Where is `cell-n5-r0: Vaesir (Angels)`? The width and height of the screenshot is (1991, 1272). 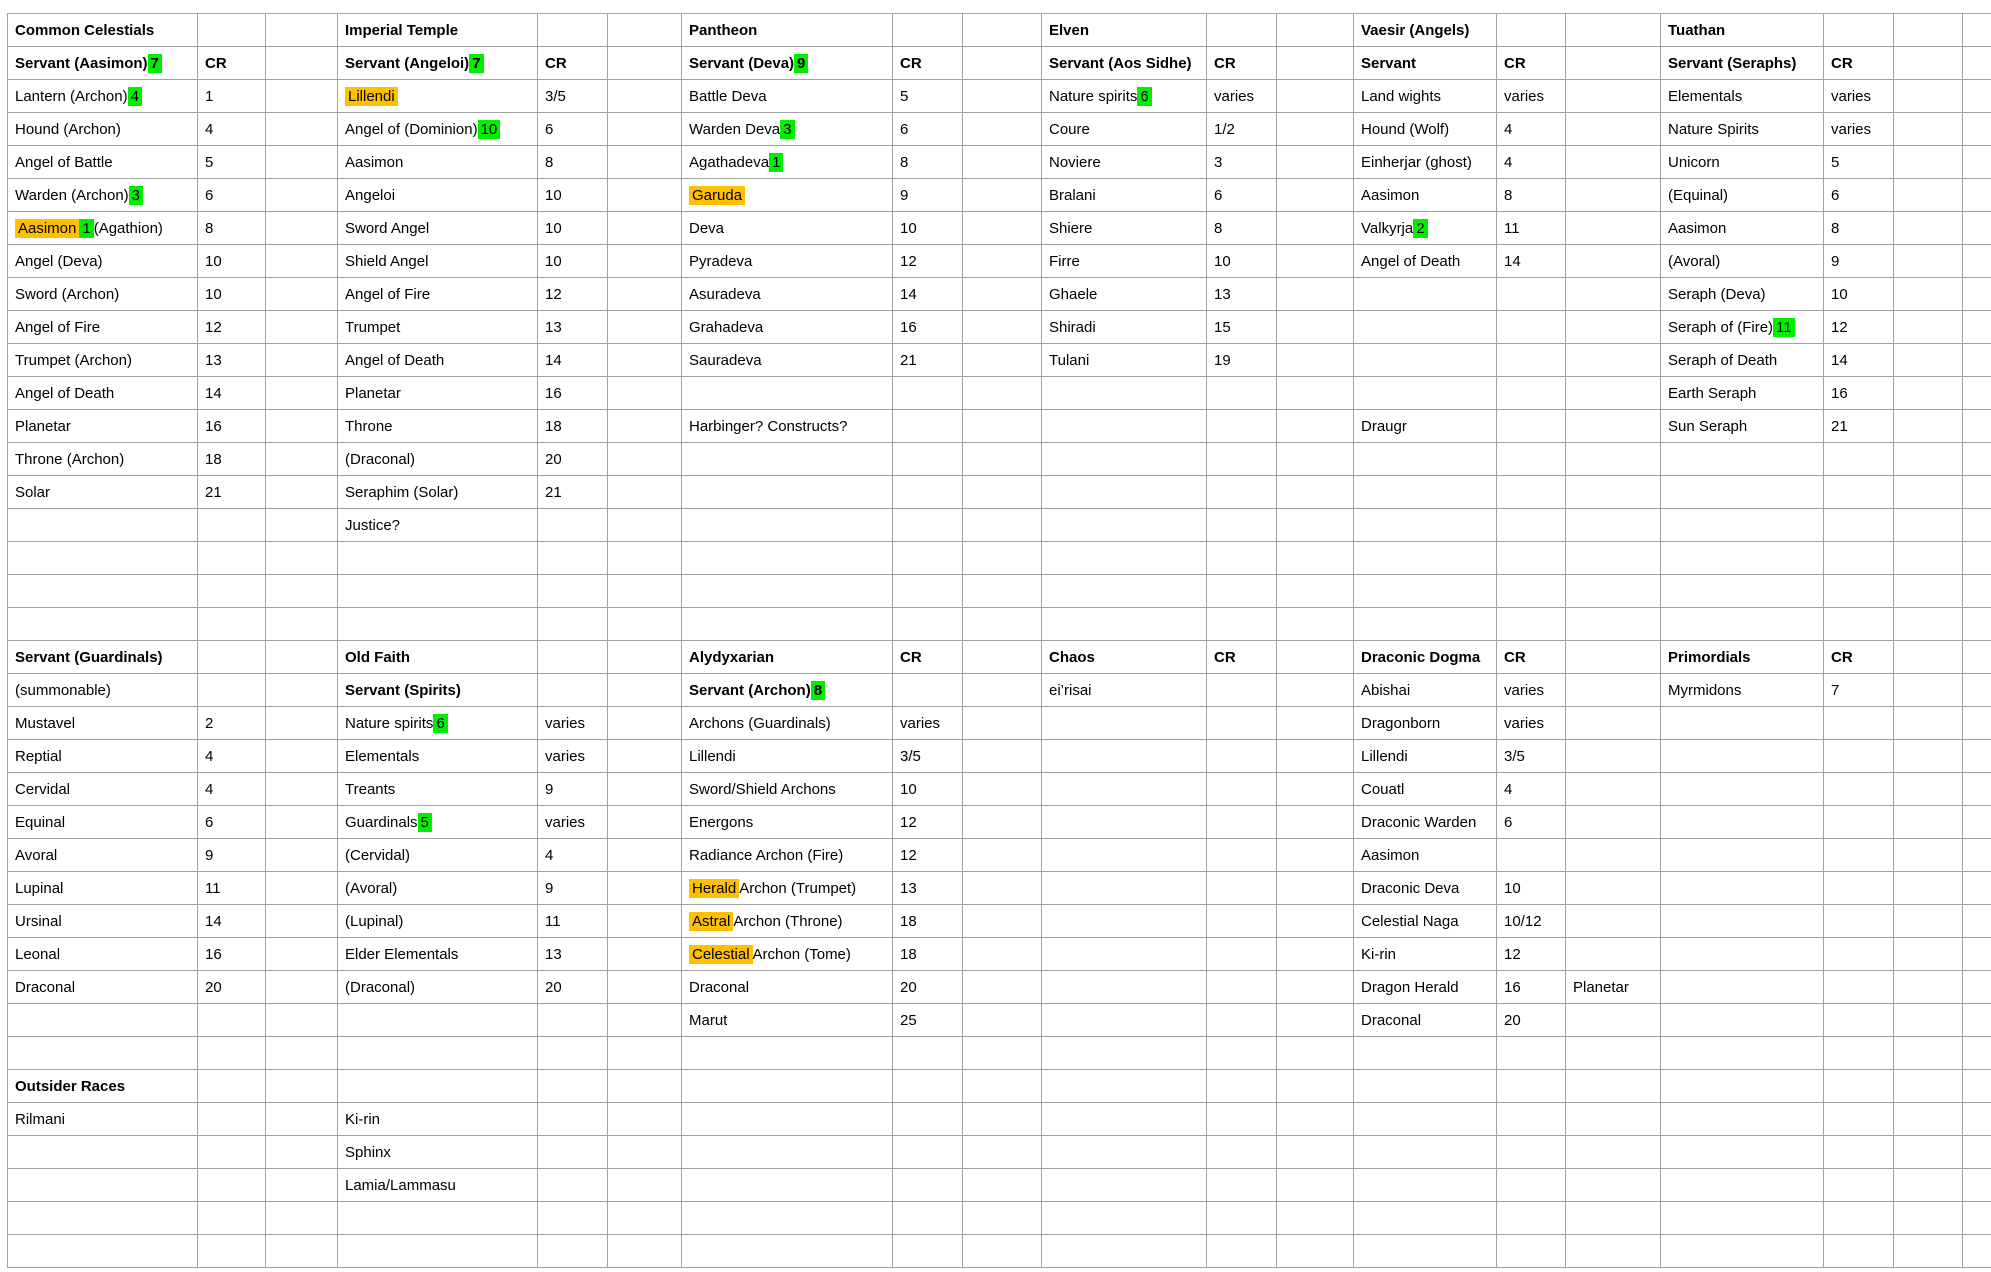 cell-n5-r0: Vaesir (Angels) is located at coordinates (1425, 30).